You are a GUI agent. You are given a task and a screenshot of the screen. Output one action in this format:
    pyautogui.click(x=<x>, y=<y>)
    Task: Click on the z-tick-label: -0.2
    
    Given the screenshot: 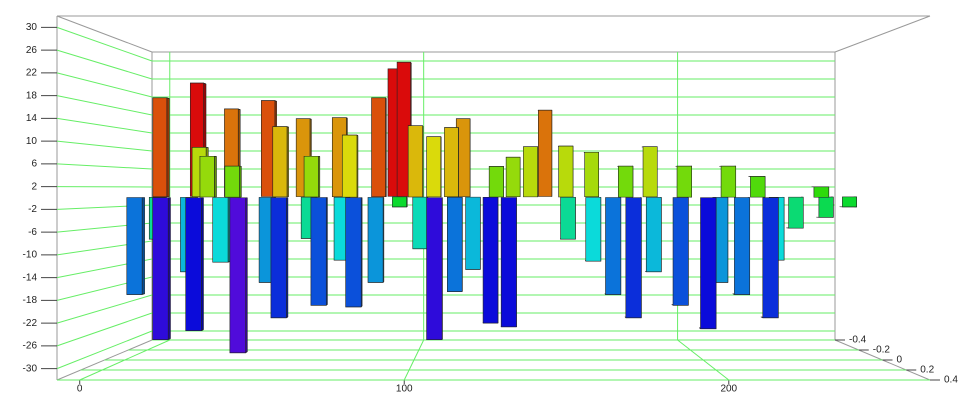 What is the action you would take?
    pyautogui.click(x=882, y=350)
    